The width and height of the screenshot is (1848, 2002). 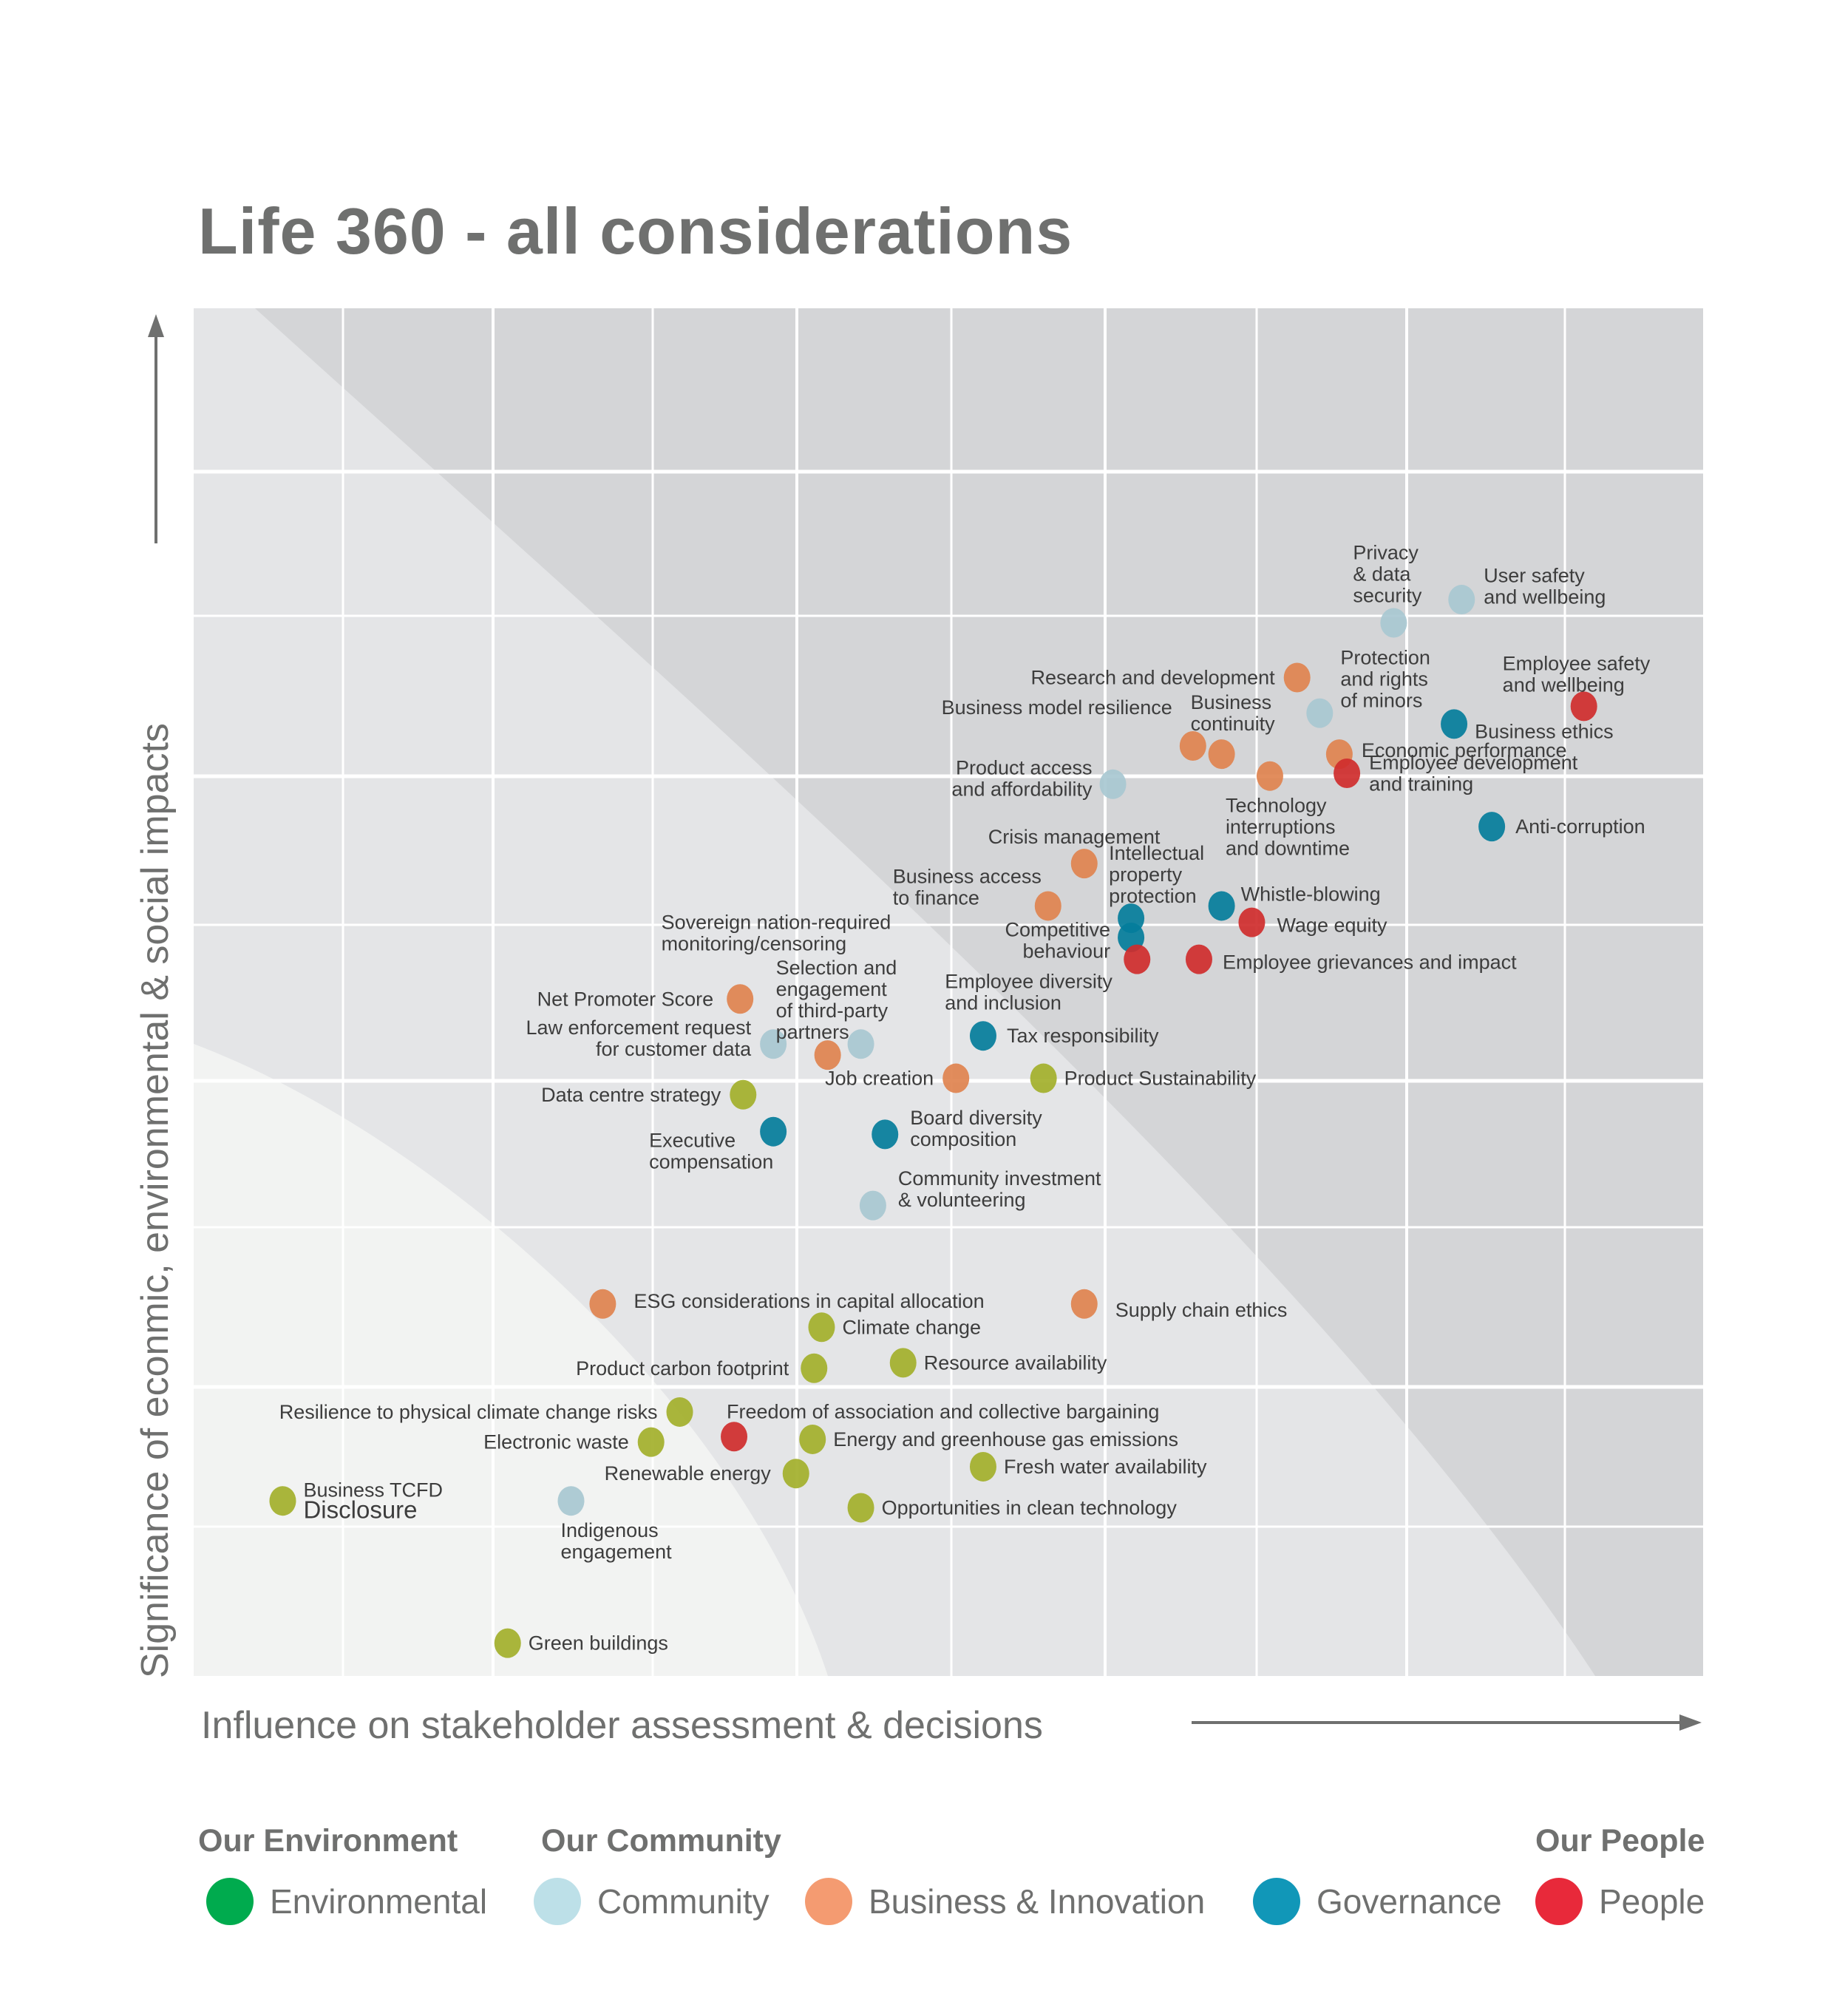 What do you see at coordinates (557, 1901) in the screenshot?
I see `legend-swatch-community` at bounding box center [557, 1901].